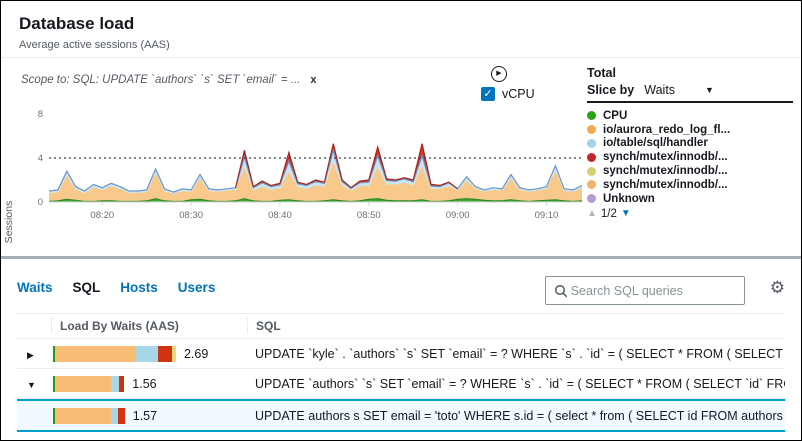 The image size is (802, 441). Describe the element at coordinates (77, 23) in the screenshot. I see `page-title: Database load` at that location.